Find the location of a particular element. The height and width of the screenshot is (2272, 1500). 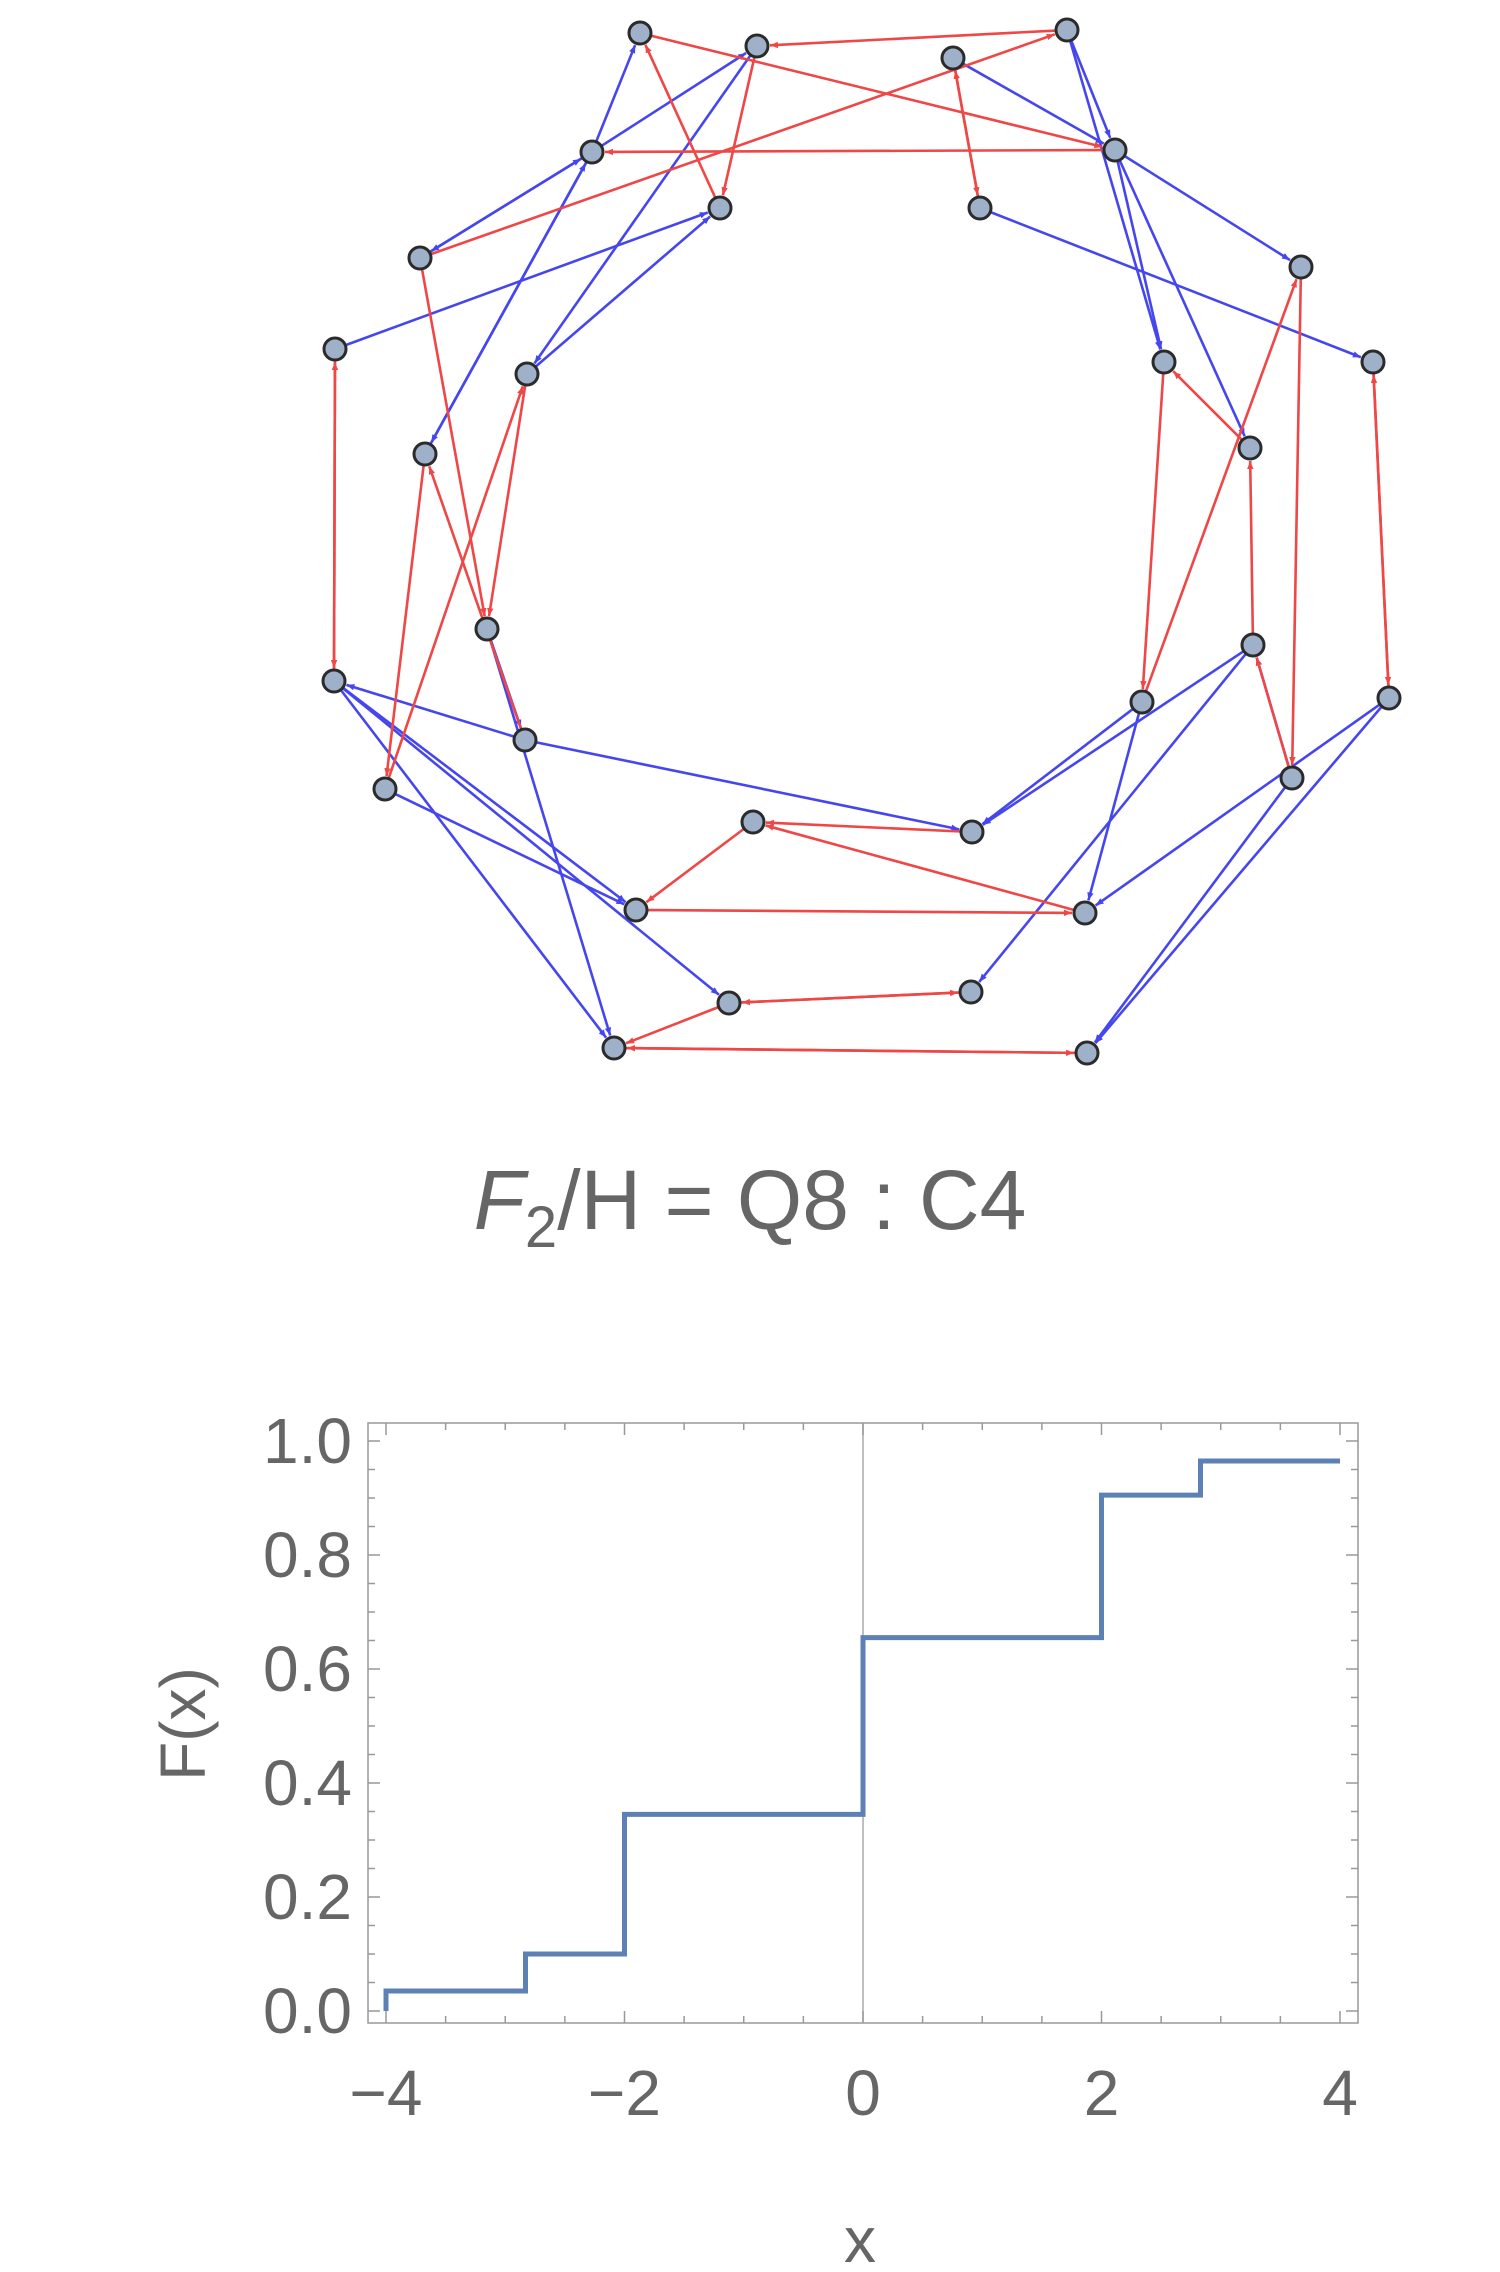

y-tick-label: 0.8 is located at coordinates (307, 1555).